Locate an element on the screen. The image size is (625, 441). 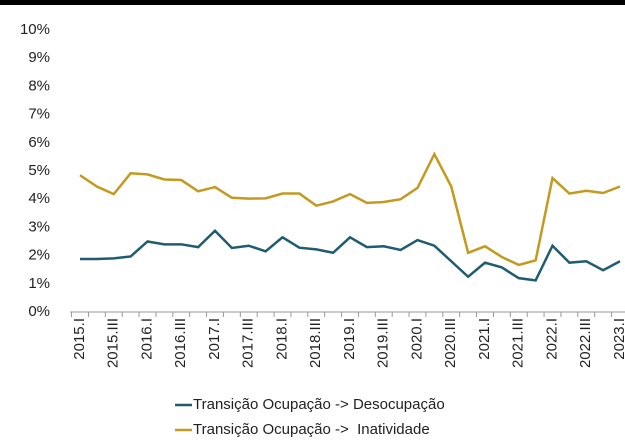
x-tick-label: 2015.I is located at coordinates (79, 339).